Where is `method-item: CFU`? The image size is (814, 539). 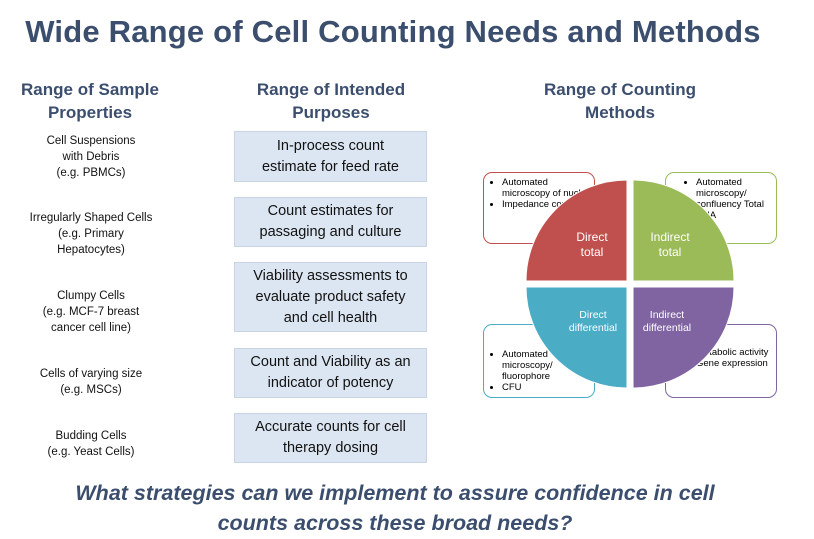 method-item: CFU is located at coordinates (546, 387).